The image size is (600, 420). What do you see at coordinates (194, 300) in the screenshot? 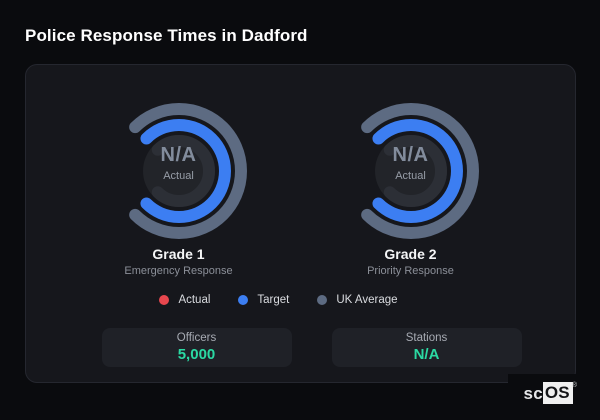
I see `legend-label: Actual` at bounding box center [194, 300].